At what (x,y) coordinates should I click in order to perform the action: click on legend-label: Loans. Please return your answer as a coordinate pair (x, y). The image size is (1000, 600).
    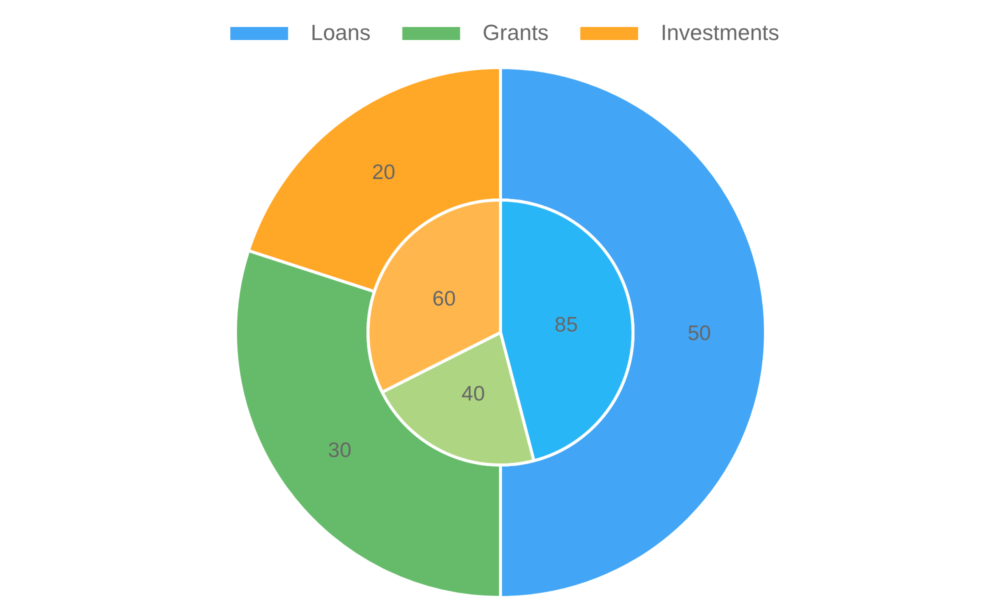
    Looking at the image, I should click on (340, 33).